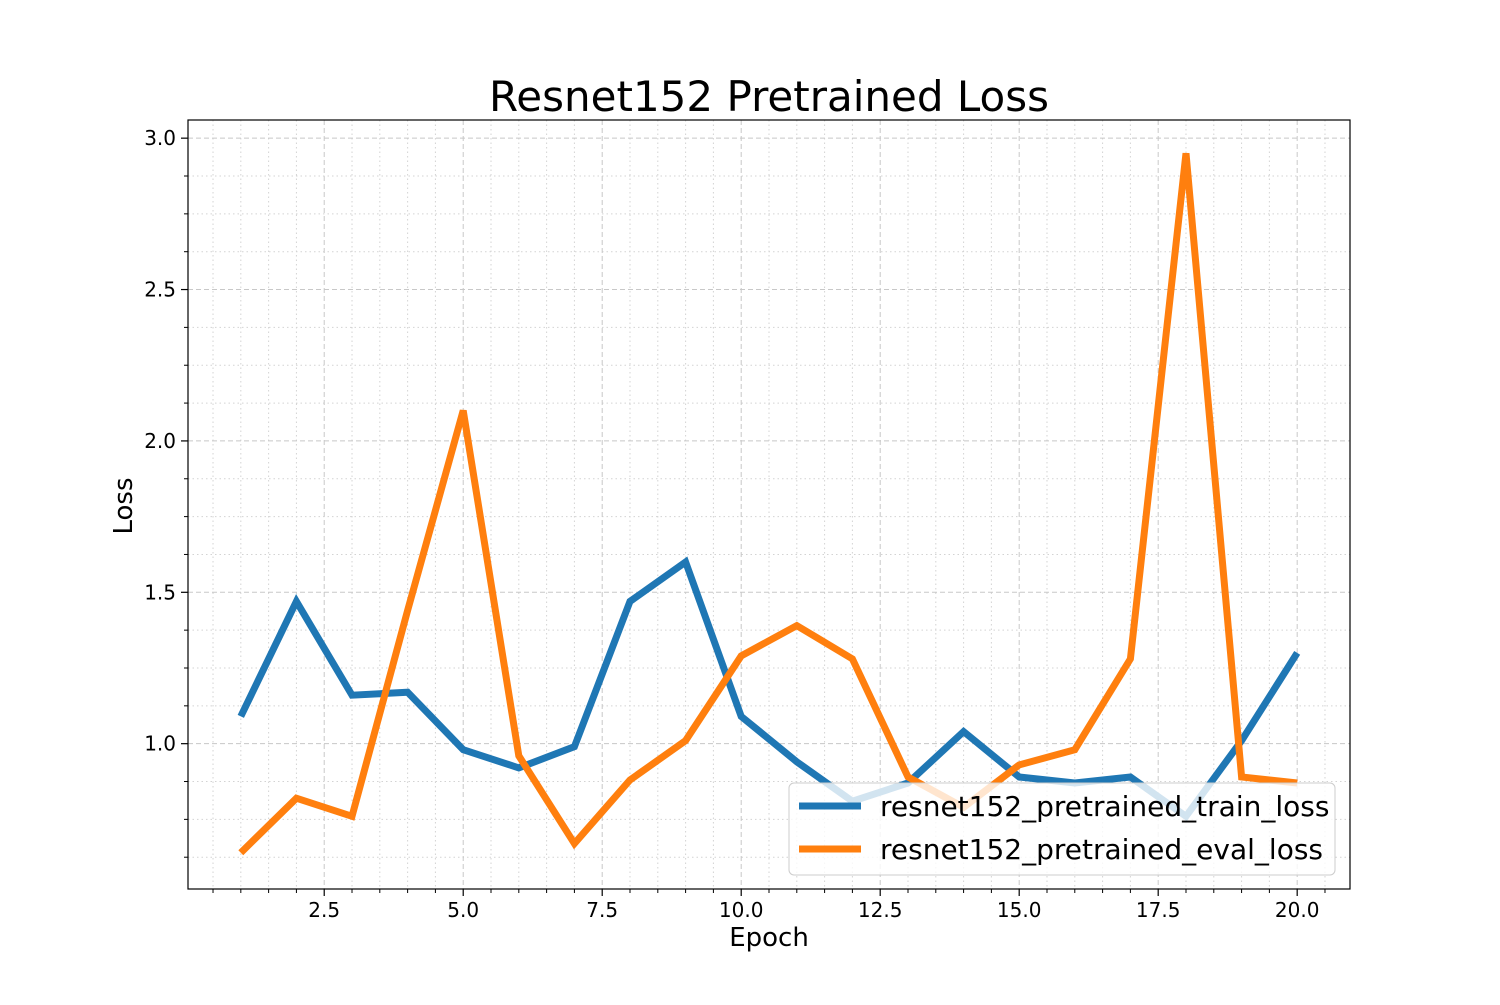 The image size is (1500, 1005). I want to click on legend-label: resnet152_pretrained_train_loss, so click(1104, 806).